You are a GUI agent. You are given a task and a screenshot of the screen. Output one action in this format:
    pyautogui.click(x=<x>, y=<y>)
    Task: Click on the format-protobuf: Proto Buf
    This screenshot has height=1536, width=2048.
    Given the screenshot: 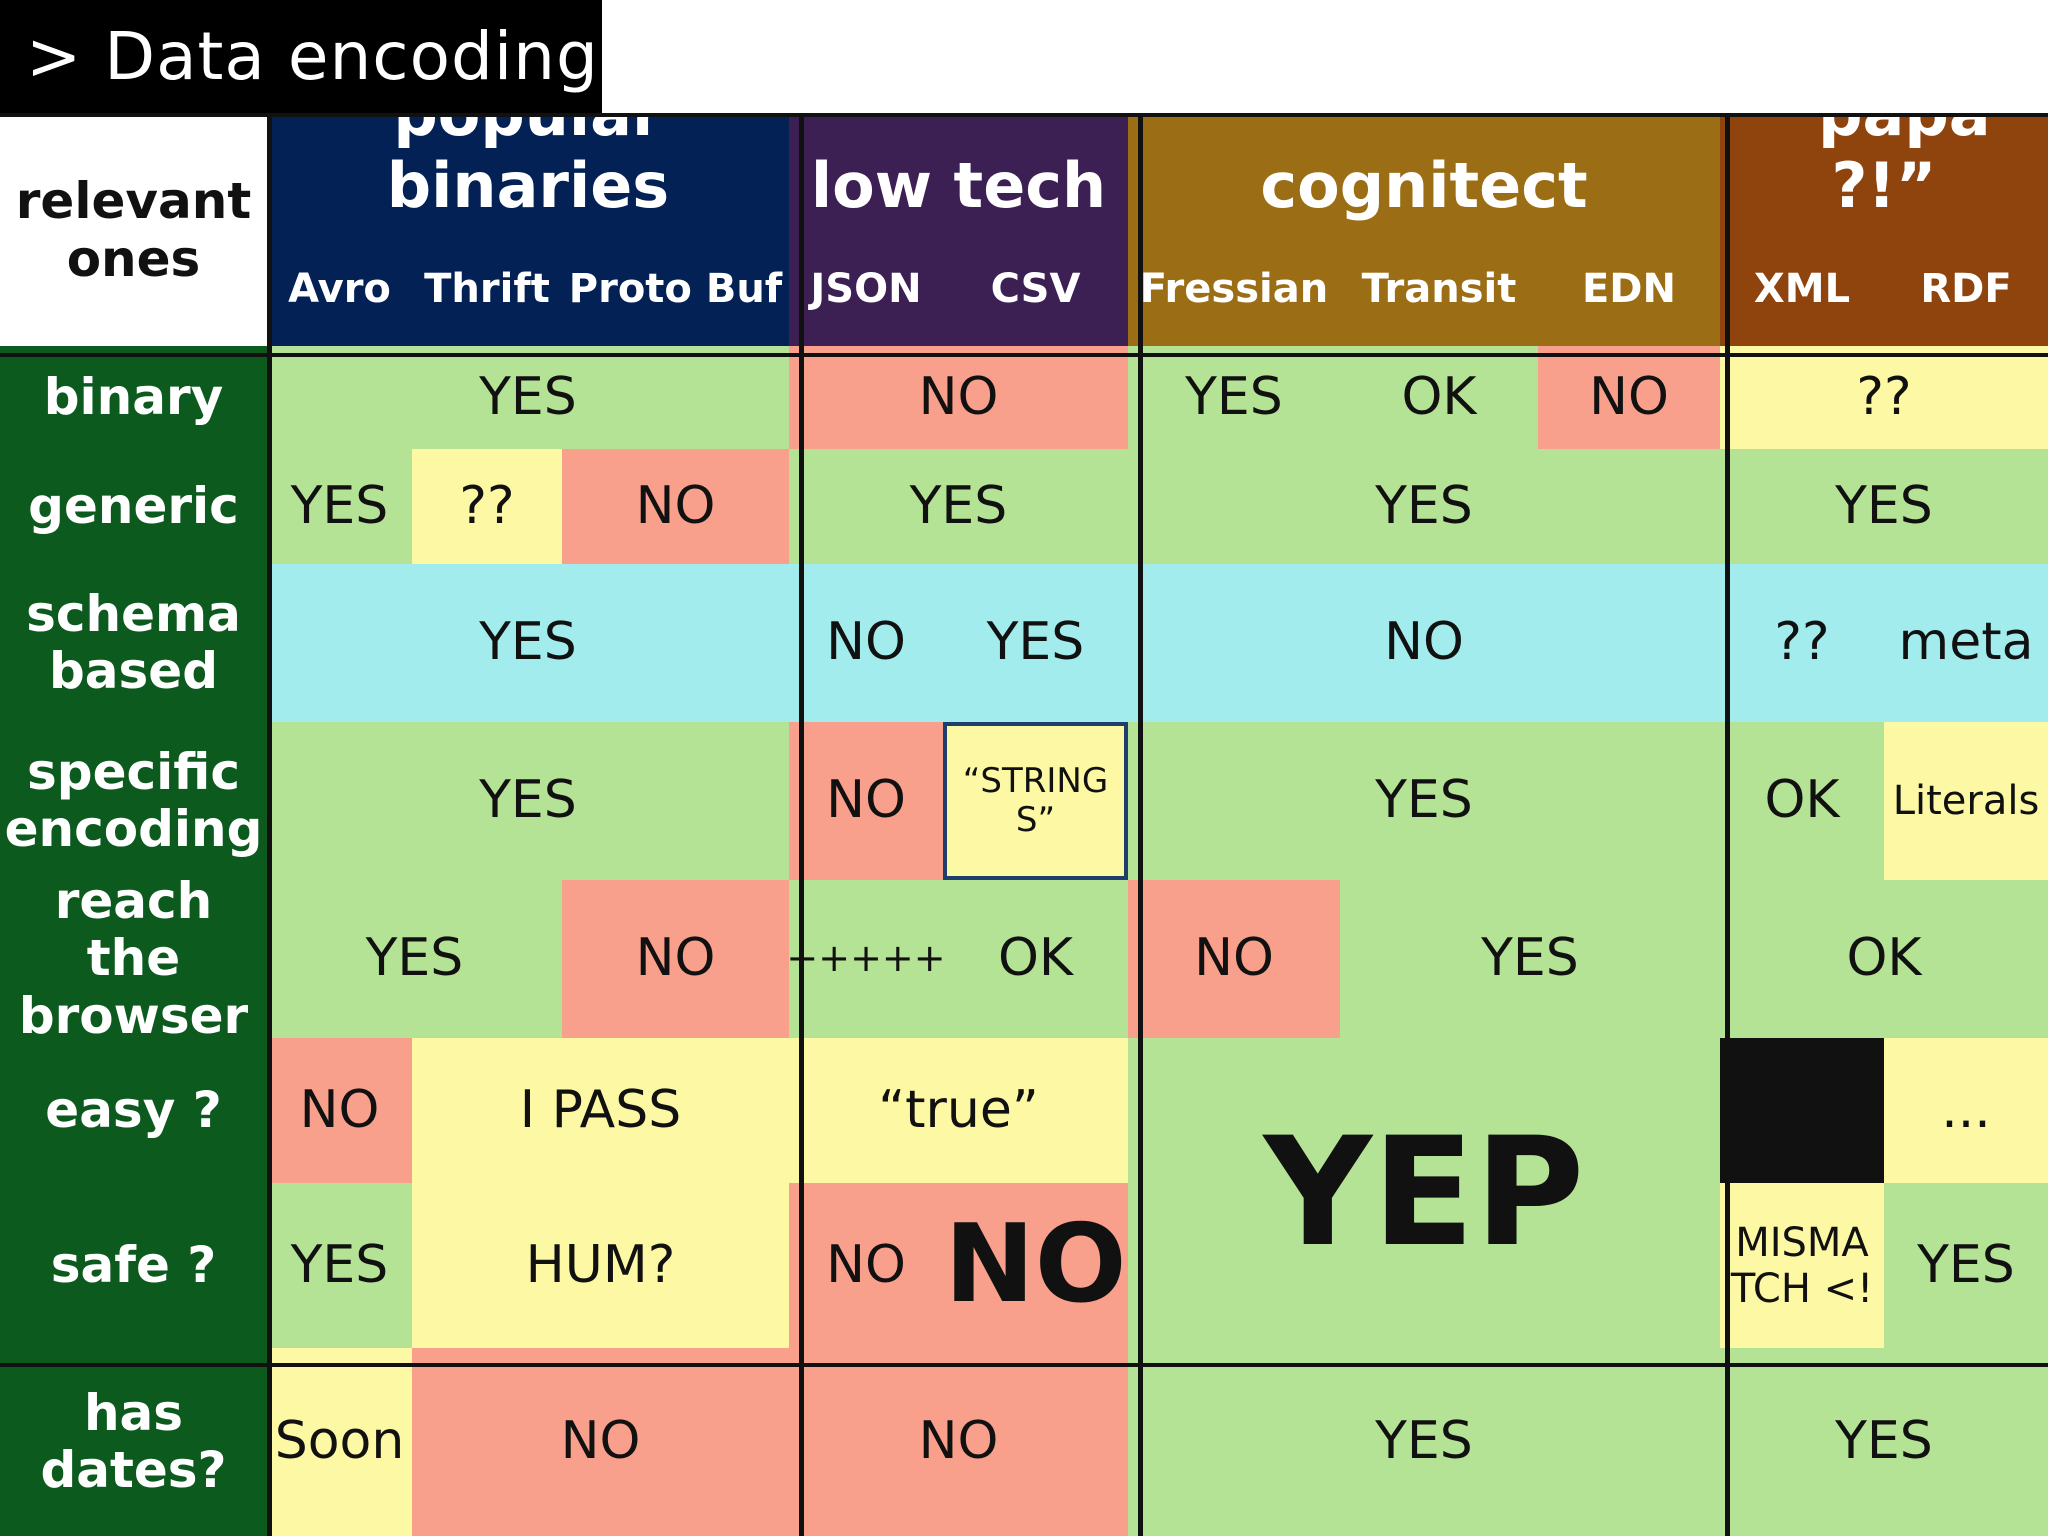 What is the action you would take?
    pyautogui.click(x=675, y=288)
    